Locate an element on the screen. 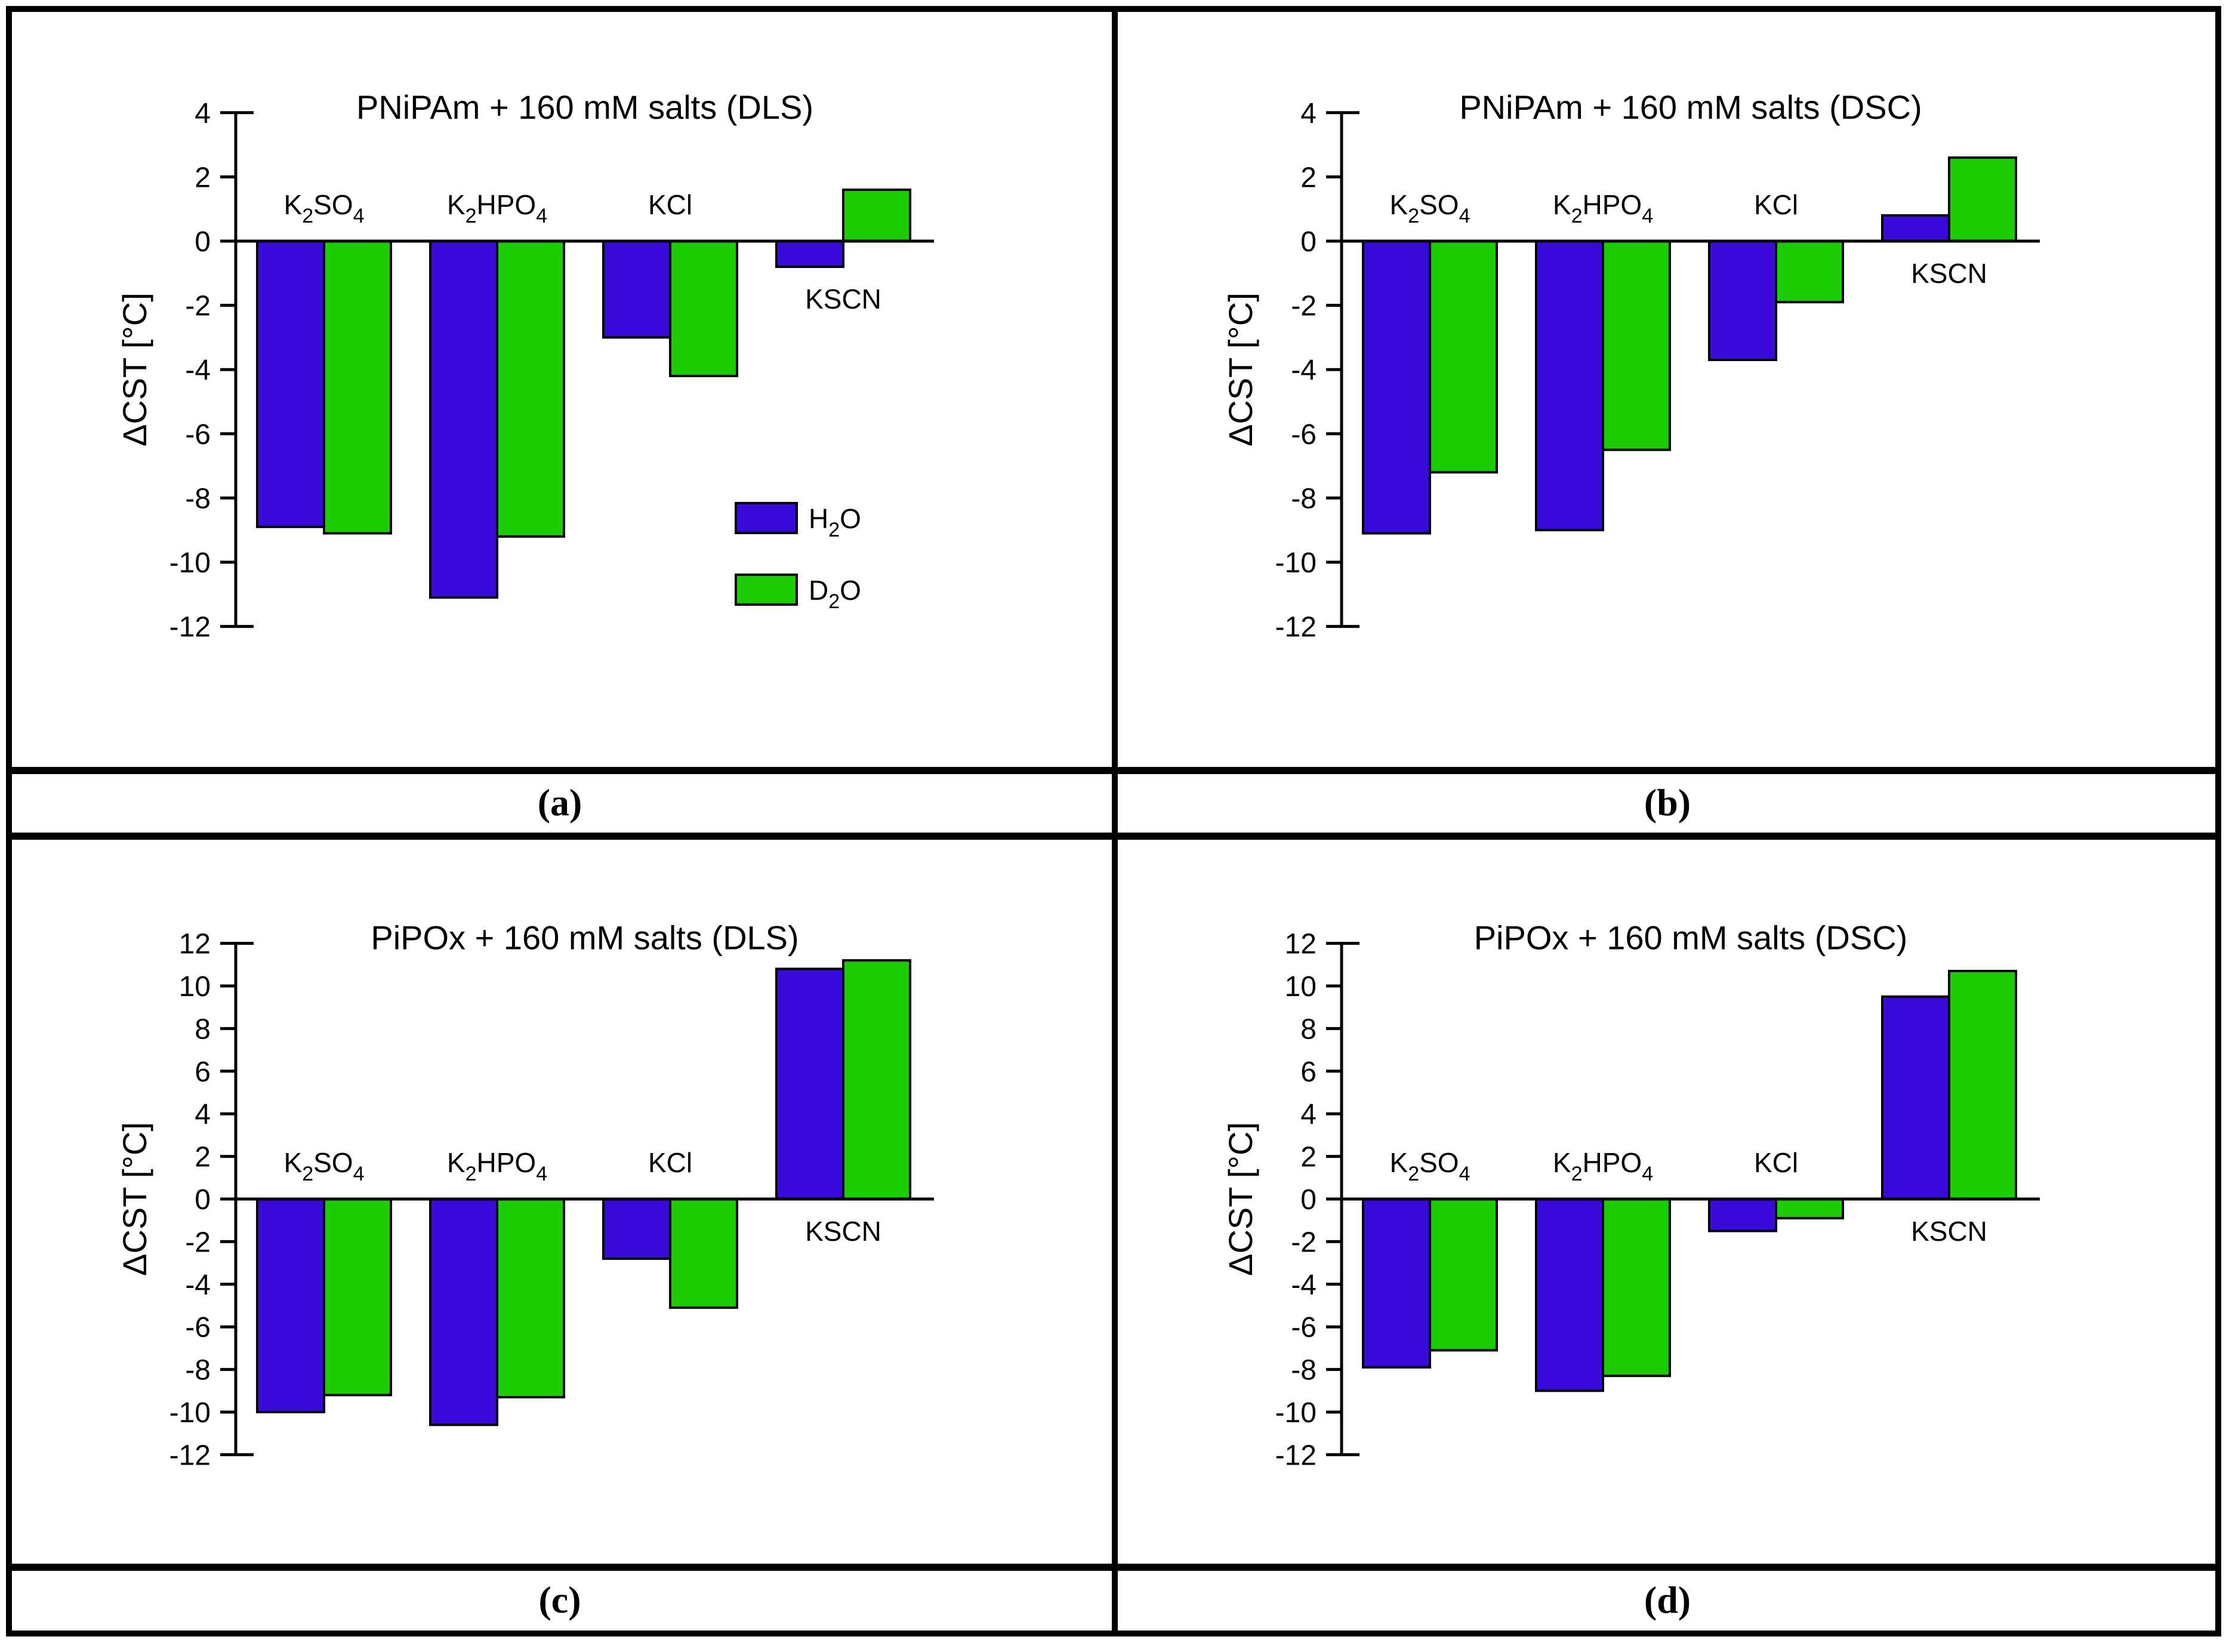 This screenshot has height=1652, width=2229. chart-title-c: PiPOx + 160 mM salts (DLS) is located at coordinates (585, 938).